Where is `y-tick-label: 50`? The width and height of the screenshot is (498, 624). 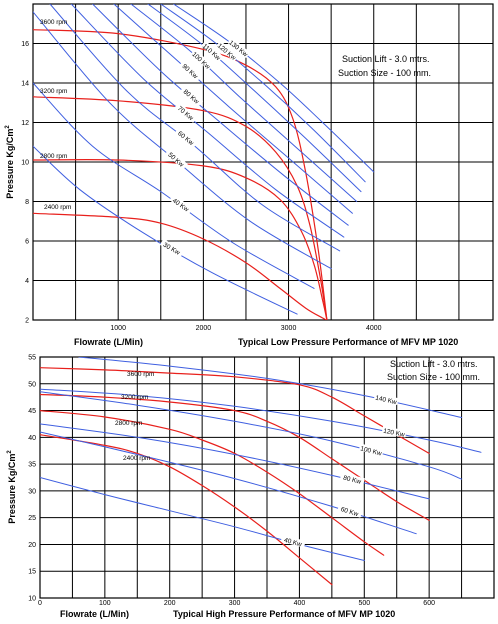
y-tick-label: 50 is located at coordinates (32, 384).